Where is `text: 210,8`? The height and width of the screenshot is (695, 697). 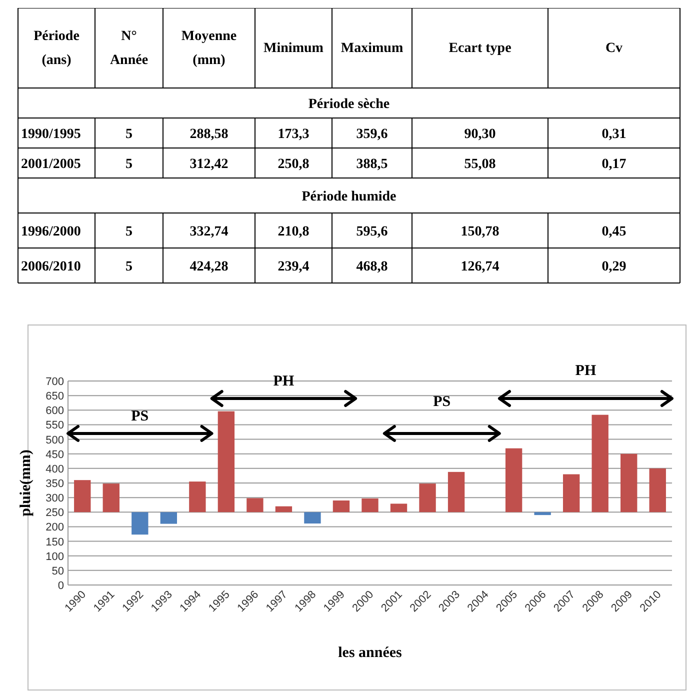 text: 210,8 is located at coordinates (294, 232).